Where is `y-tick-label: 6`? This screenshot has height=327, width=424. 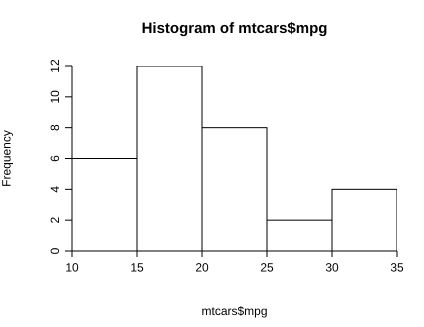 y-tick-label: 6 is located at coordinates (55, 158).